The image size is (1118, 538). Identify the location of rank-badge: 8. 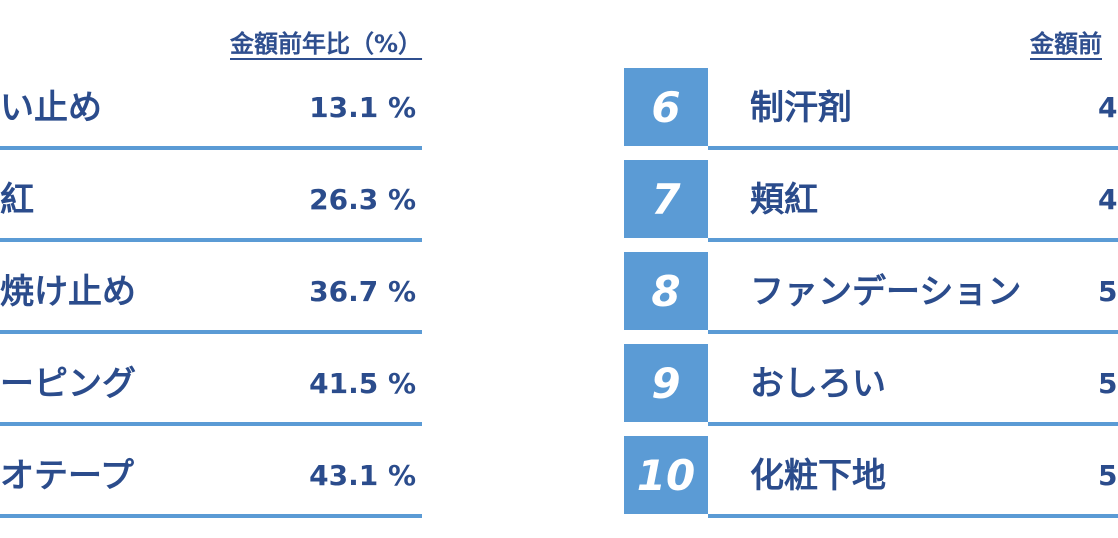
(666, 291).